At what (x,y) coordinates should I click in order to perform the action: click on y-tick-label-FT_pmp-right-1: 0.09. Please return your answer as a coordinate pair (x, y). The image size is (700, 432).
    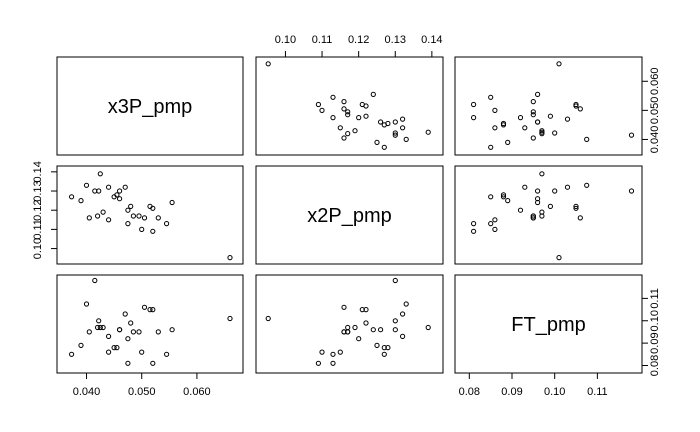
    Looking at the image, I should click on (655, 342).